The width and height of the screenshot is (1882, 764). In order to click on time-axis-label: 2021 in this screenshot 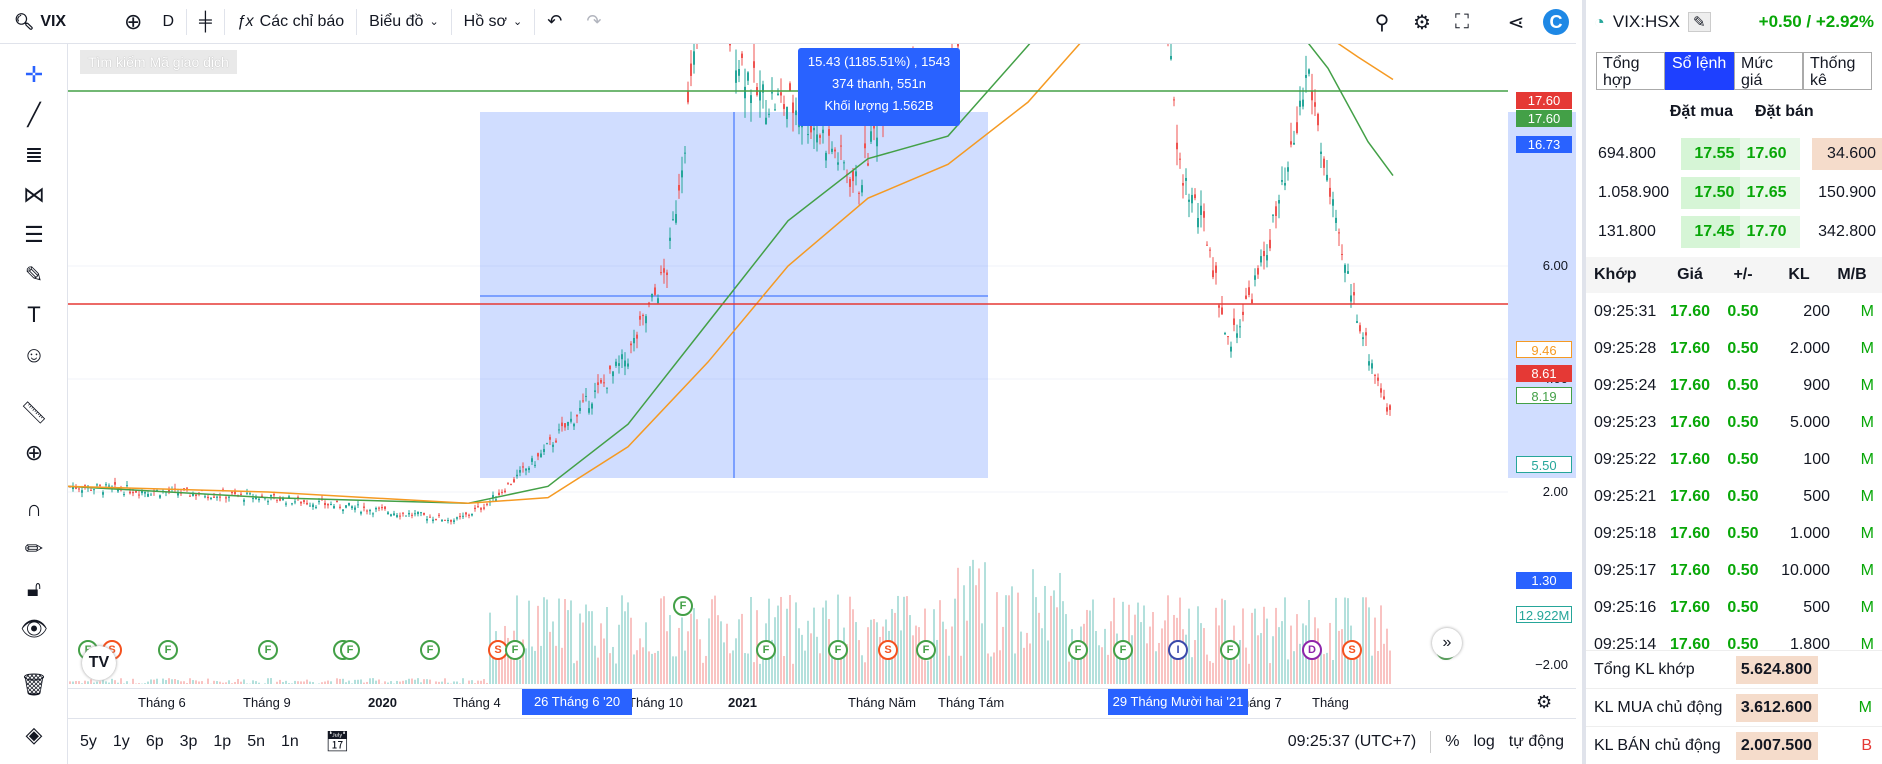, I will do `click(742, 702)`.